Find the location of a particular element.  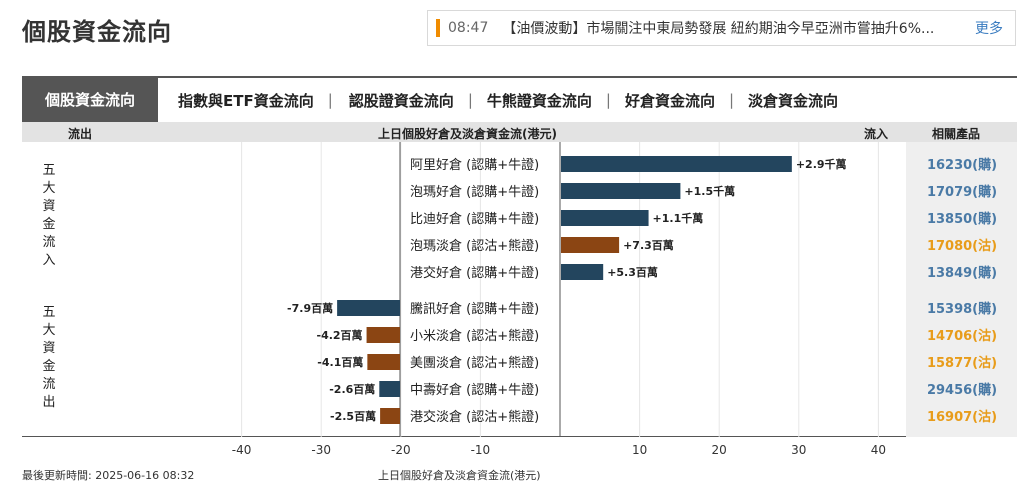

stock-name-label: 美團淡倉 (認沽+熊證) is located at coordinates (474, 363).